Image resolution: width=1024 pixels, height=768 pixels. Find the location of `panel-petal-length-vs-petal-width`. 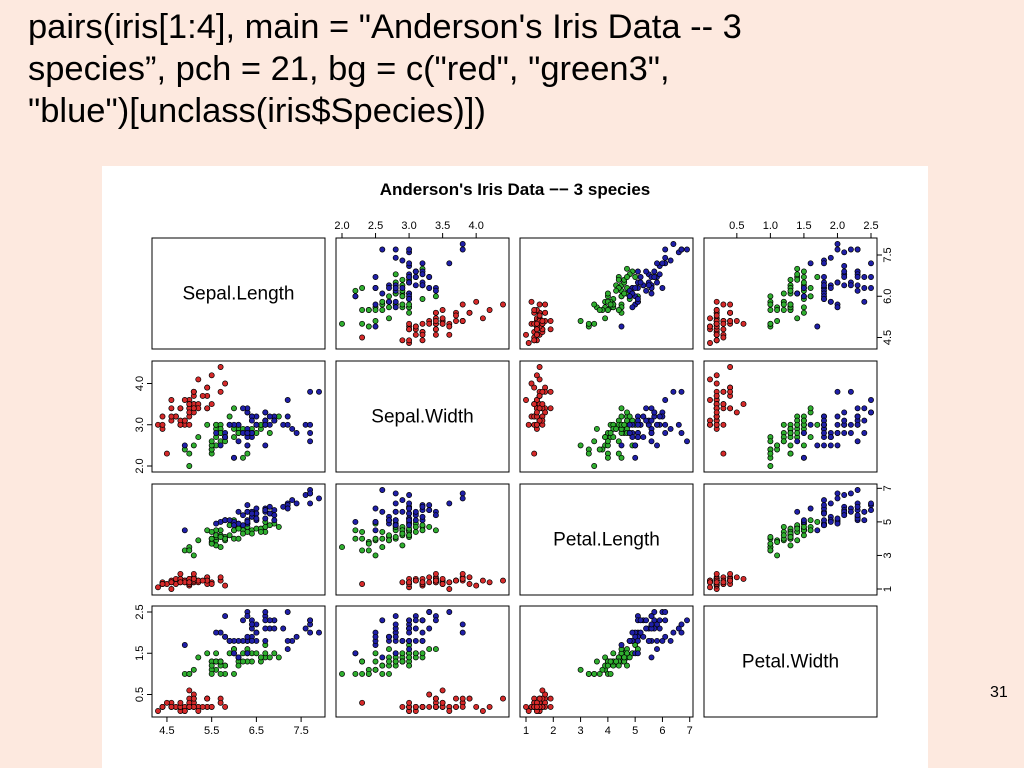

panel-petal-length-vs-petal-width is located at coordinates (790, 539).